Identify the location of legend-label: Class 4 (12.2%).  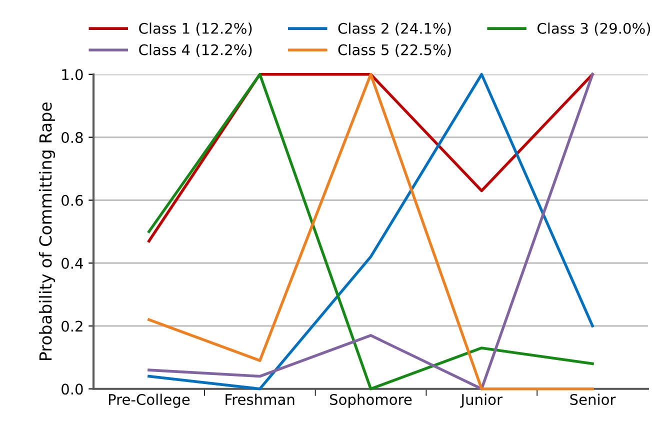
(195, 50).